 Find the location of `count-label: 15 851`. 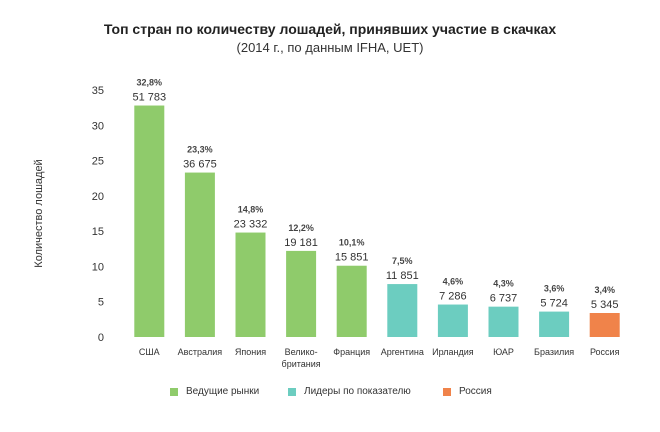

count-label: 15 851 is located at coordinates (352, 258).